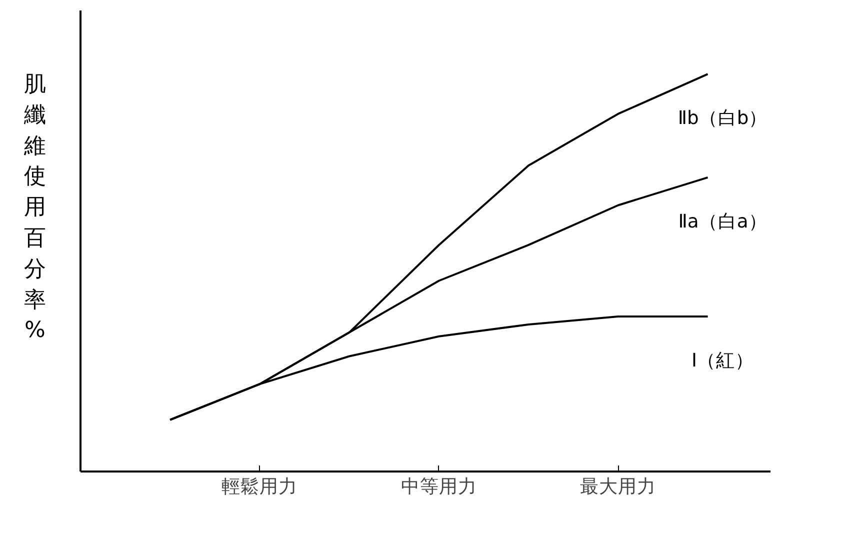 The height and width of the screenshot is (539, 864). What do you see at coordinates (723, 119) in the screenshot?
I see `series-label: Ⅱb（白b）` at bounding box center [723, 119].